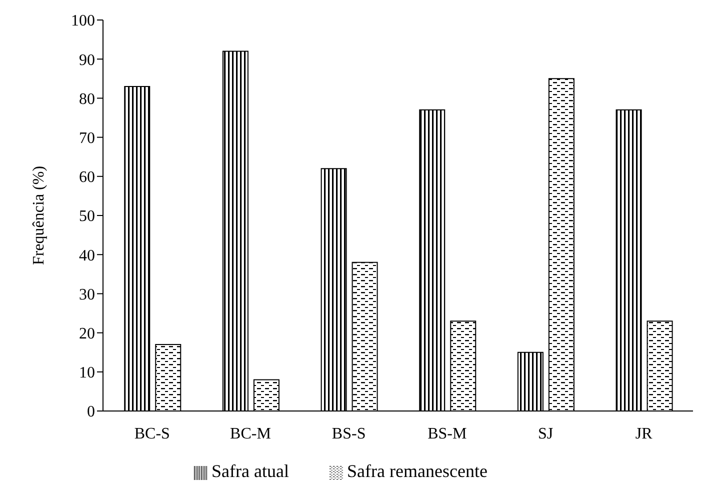  I want to click on y-tick-label: 60, so click(87, 177).